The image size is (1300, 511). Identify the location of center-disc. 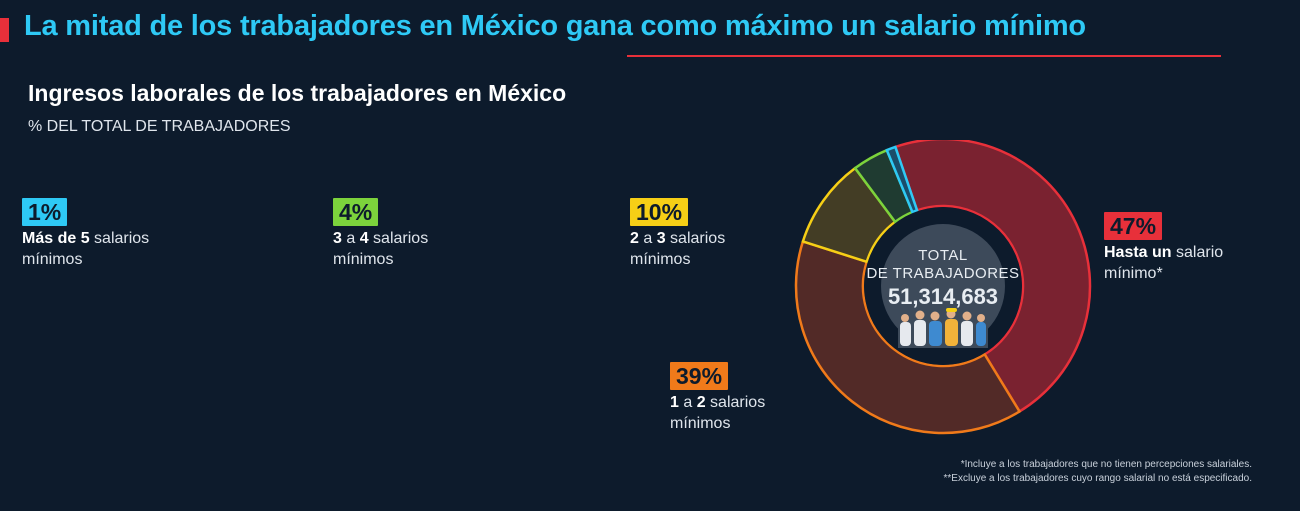
(943, 286).